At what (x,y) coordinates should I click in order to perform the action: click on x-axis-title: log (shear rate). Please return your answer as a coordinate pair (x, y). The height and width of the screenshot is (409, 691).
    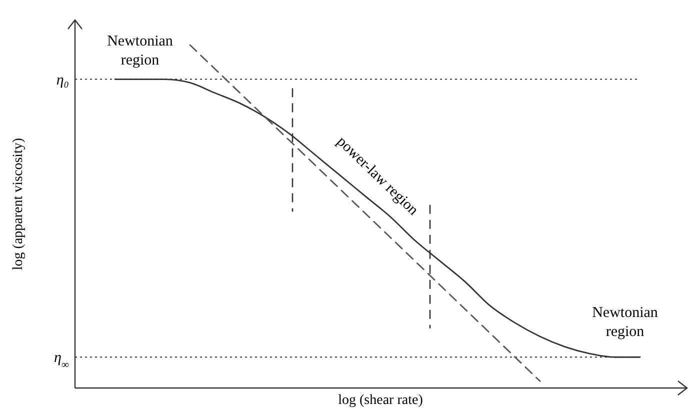
    Looking at the image, I should click on (381, 400).